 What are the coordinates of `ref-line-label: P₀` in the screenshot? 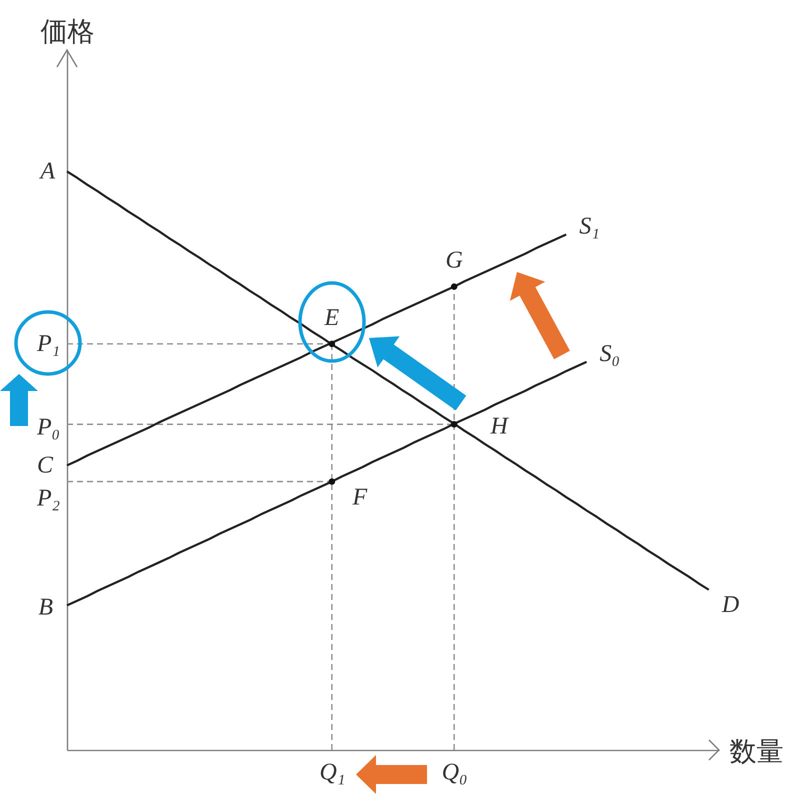 It's located at (48, 427).